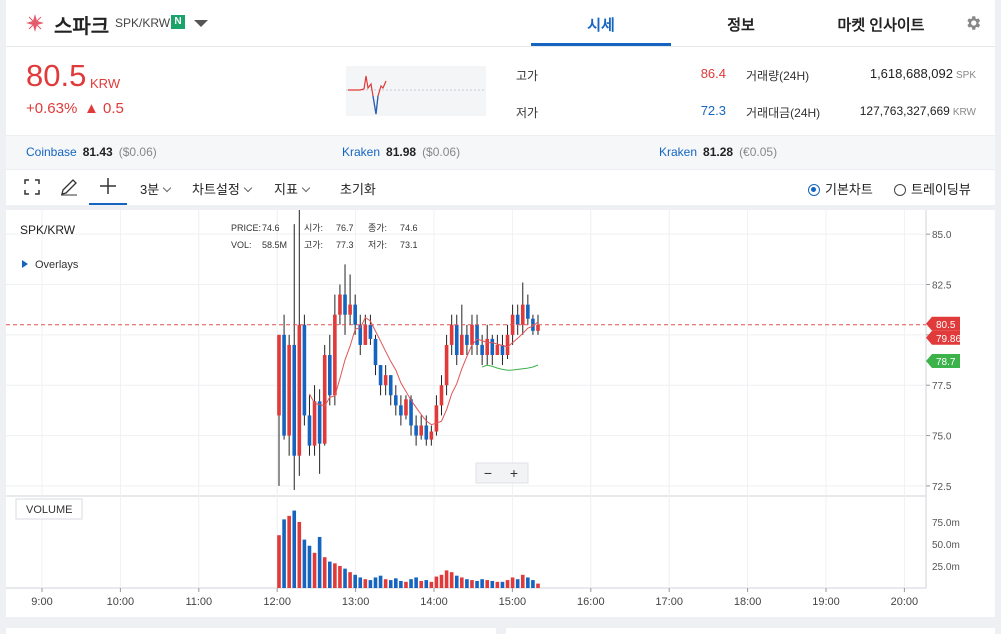 Image resolution: width=1001 pixels, height=634 pixels. Describe the element at coordinates (241, 245) in the screenshot. I see `ohlc-info-text: VOL:` at that location.